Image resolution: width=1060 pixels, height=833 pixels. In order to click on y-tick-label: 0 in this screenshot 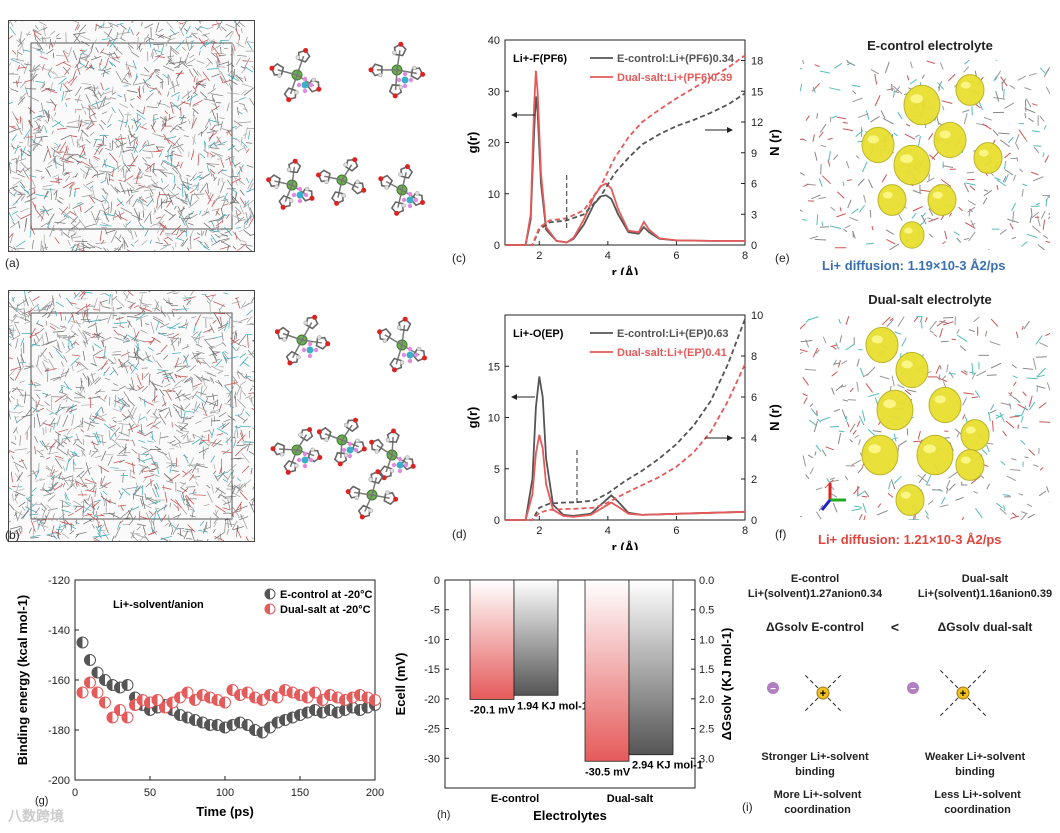, I will do `click(497, 521)`.